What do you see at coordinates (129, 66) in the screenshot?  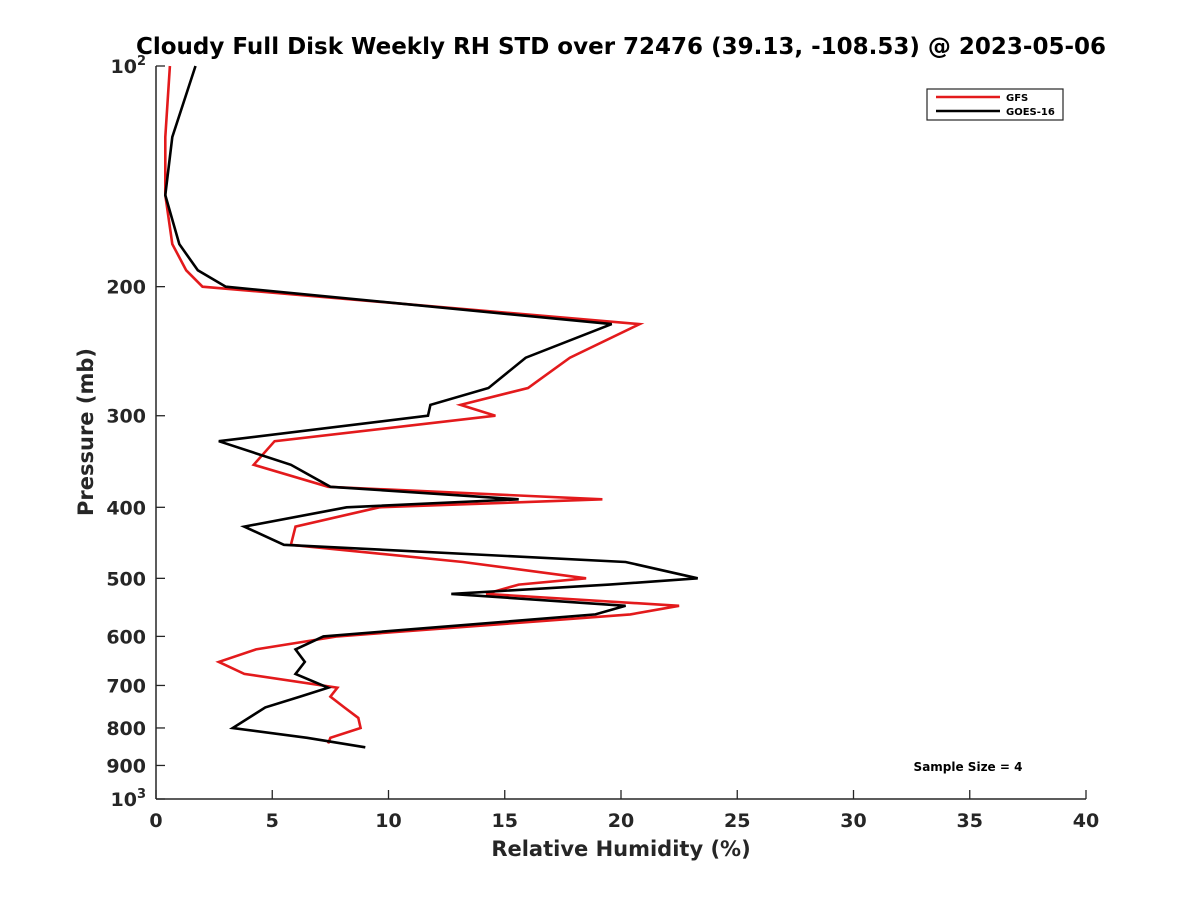 I see `y-tick-label: 10²` at bounding box center [129, 66].